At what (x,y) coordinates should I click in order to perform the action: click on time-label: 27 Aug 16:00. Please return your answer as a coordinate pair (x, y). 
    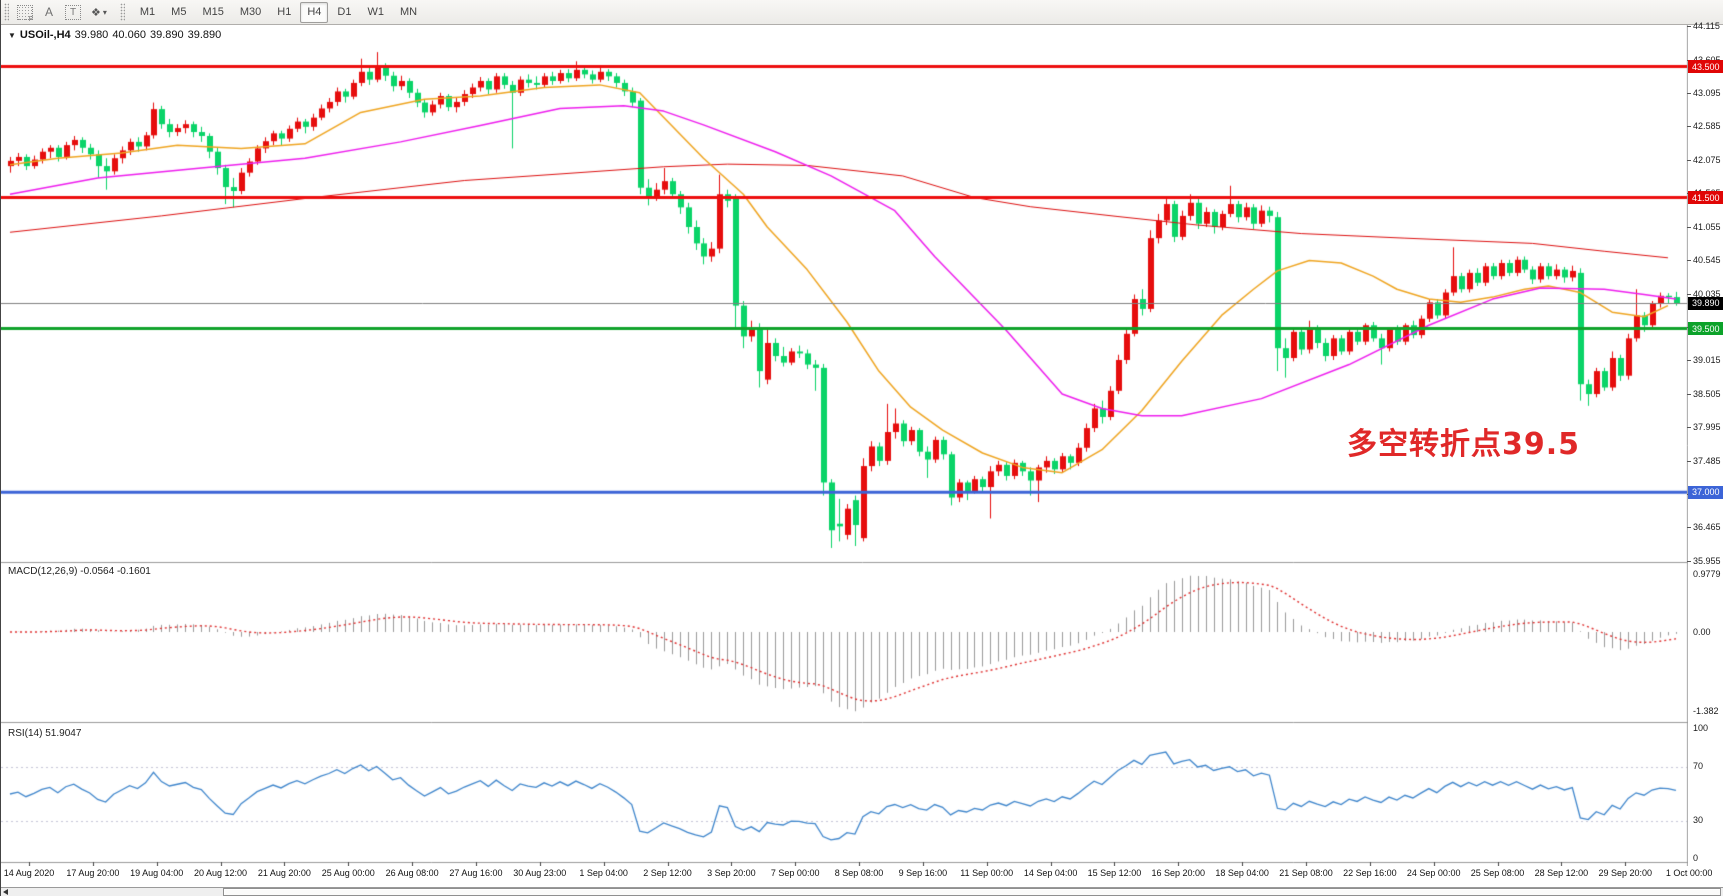
    Looking at the image, I should click on (476, 873).